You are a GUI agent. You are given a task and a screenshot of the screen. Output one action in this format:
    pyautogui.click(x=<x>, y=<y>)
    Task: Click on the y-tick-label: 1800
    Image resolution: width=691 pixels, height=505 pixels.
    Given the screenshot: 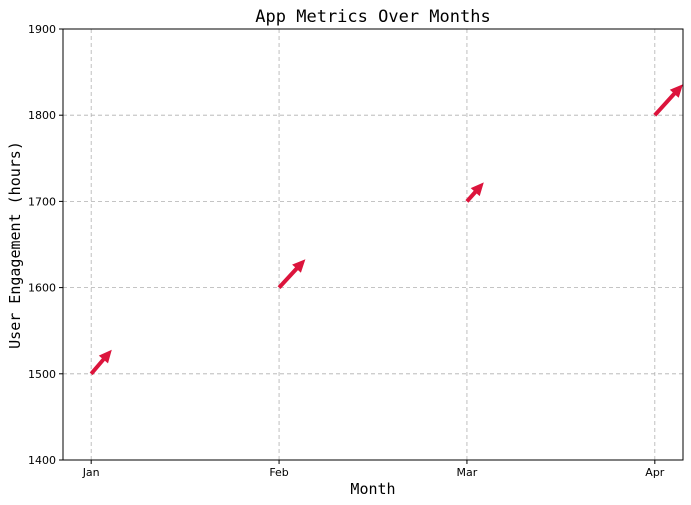 What is the action you would take?
    pyautogui.click(x=42, y=115)
    